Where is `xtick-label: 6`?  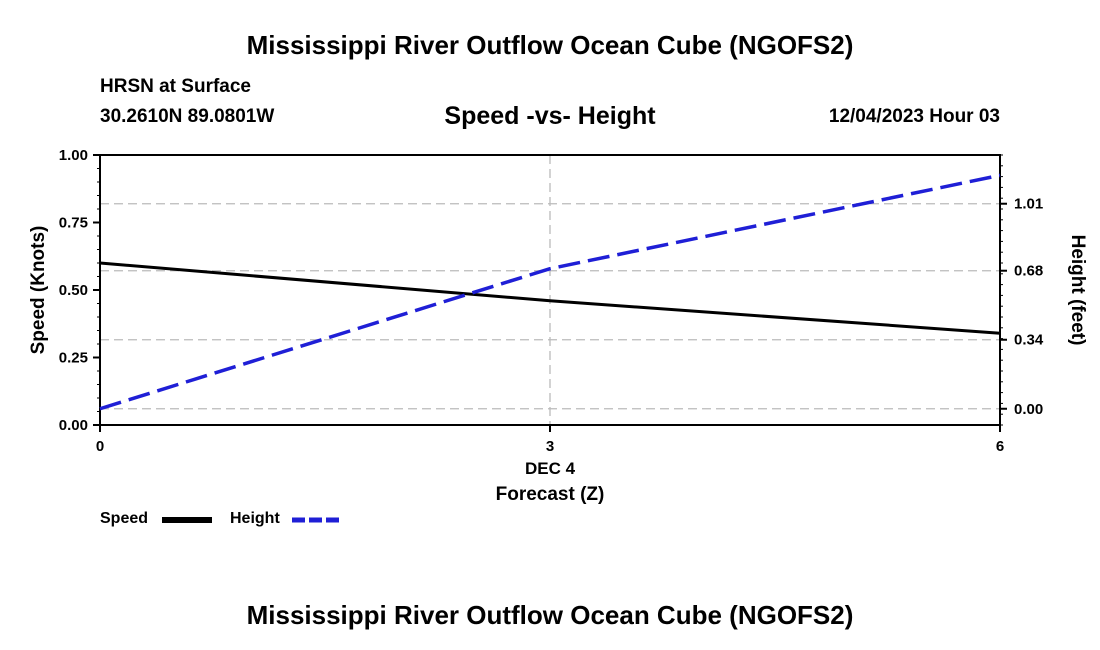
xtick-label: 6 is located at coordinates (1000, 446).